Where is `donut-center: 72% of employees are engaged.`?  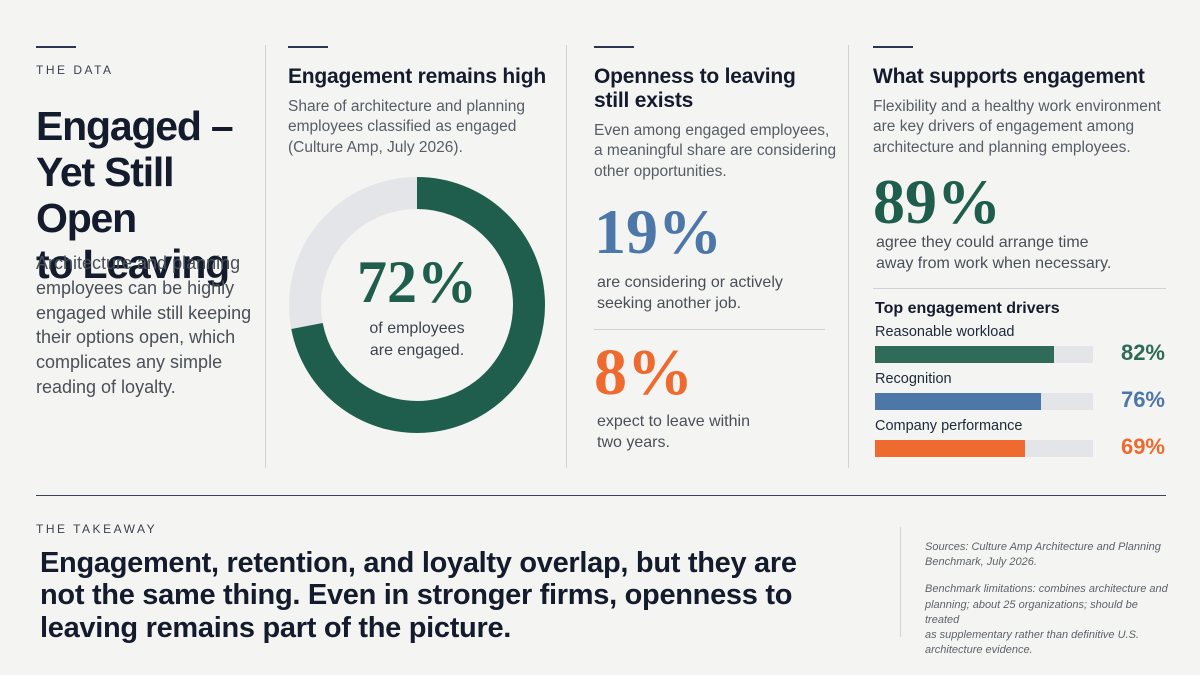 donut-center: 72% of employees are engaged. is located at coordinates (417, 306).